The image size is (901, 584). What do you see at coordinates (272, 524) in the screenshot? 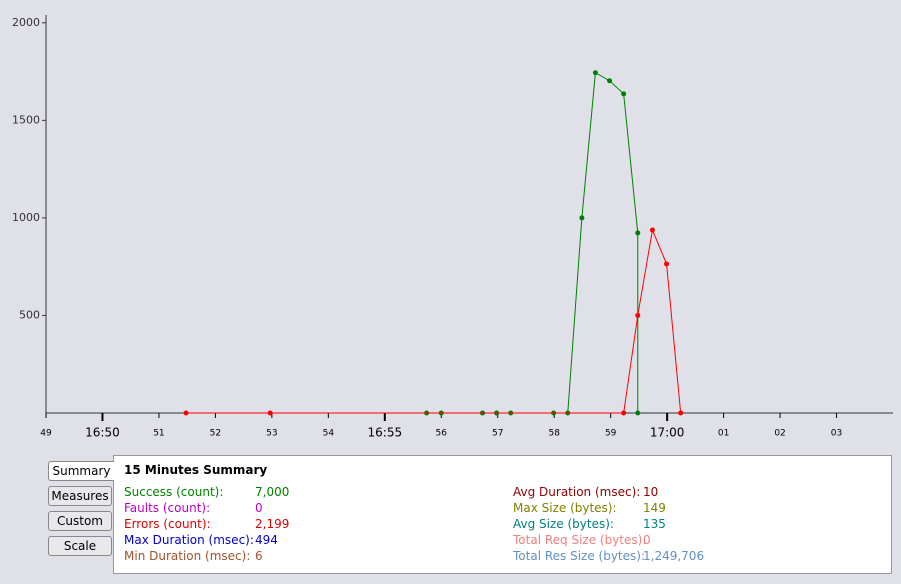
I see `summary-value: 2,199` at bounding box center [272, 524].